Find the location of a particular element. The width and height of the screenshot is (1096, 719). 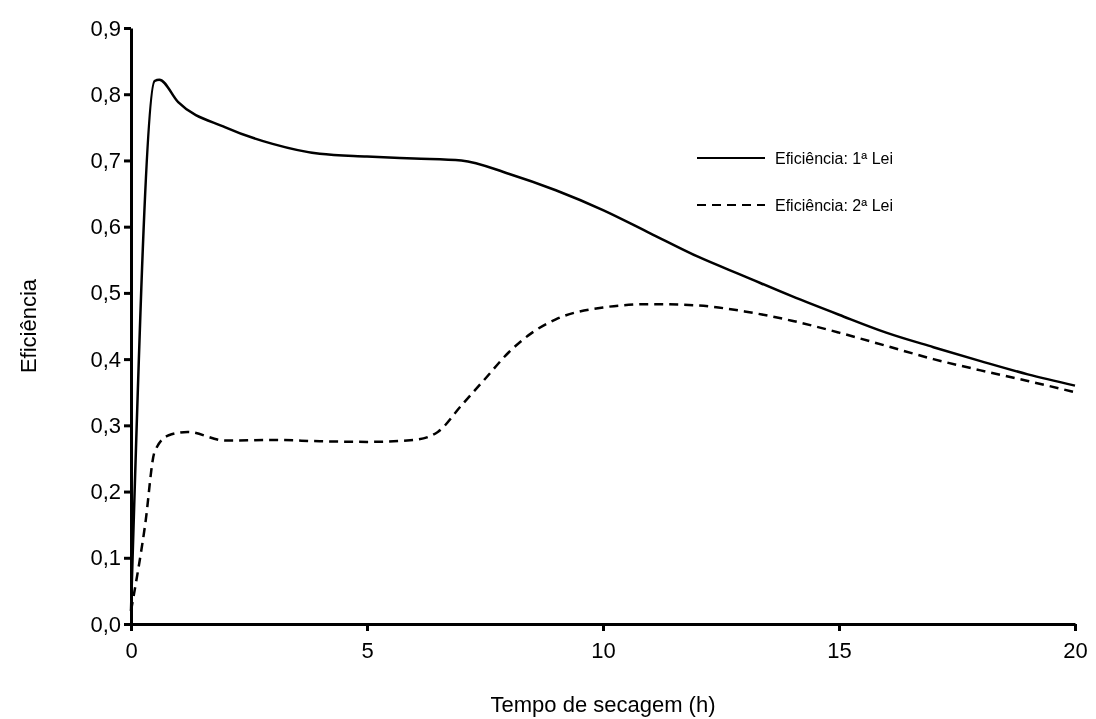

x-axis-title: Tempo de secagem (h) is located at coordinates (603, 704).